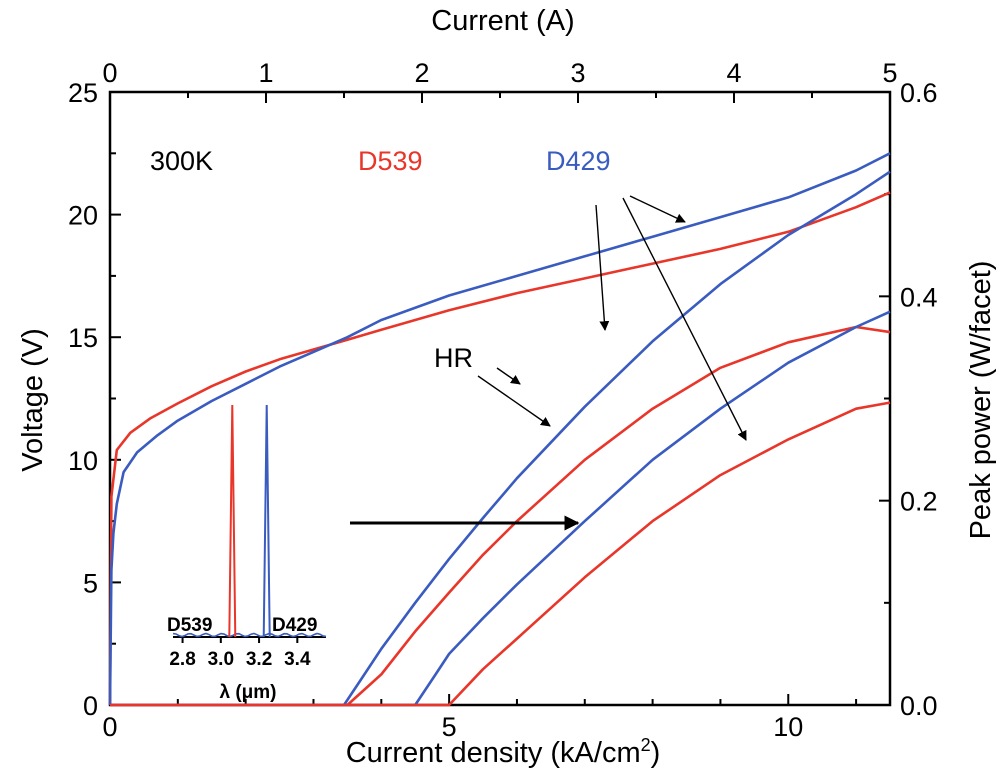 The width and height of the screenshot is (1007, 771). I want to click on bottom-axis-title: Current density (kA/cm2), so click(503, 752).